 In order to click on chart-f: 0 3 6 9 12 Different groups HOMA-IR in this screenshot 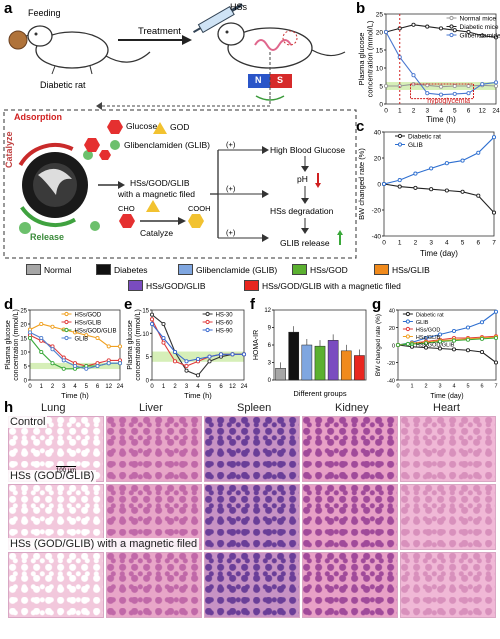, I will do `click(310, 353)`.